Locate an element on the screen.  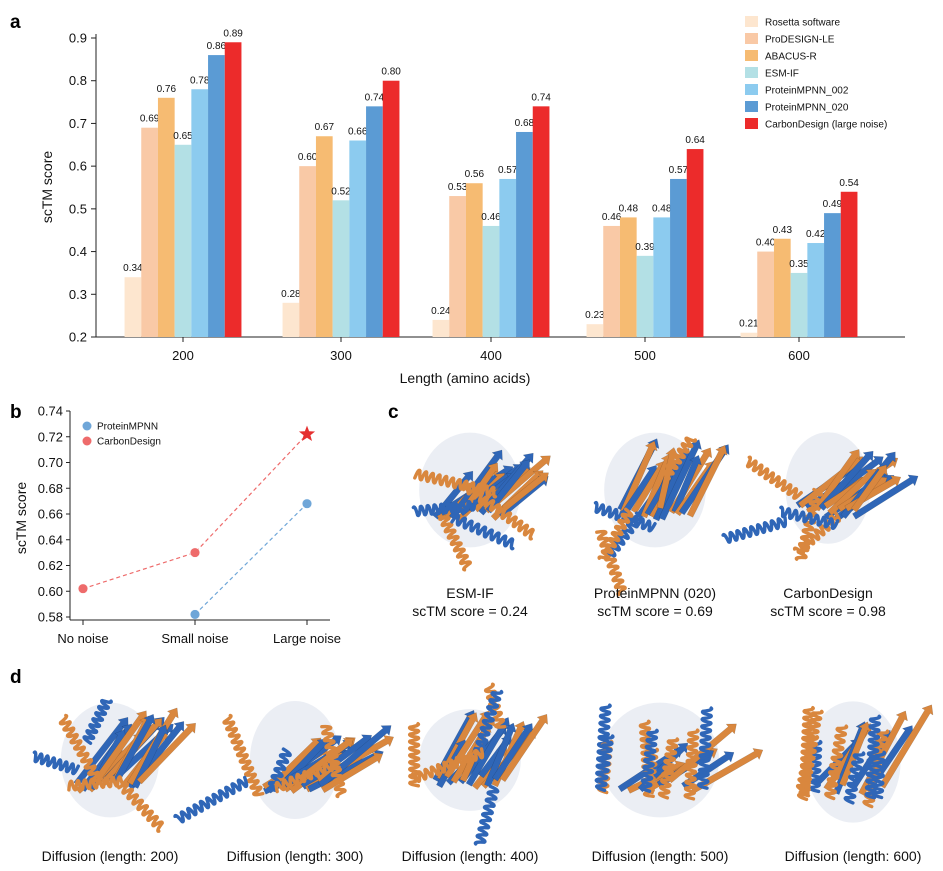
panel-a-ytick-label: 0.3 is located at coordinates (78, 294).